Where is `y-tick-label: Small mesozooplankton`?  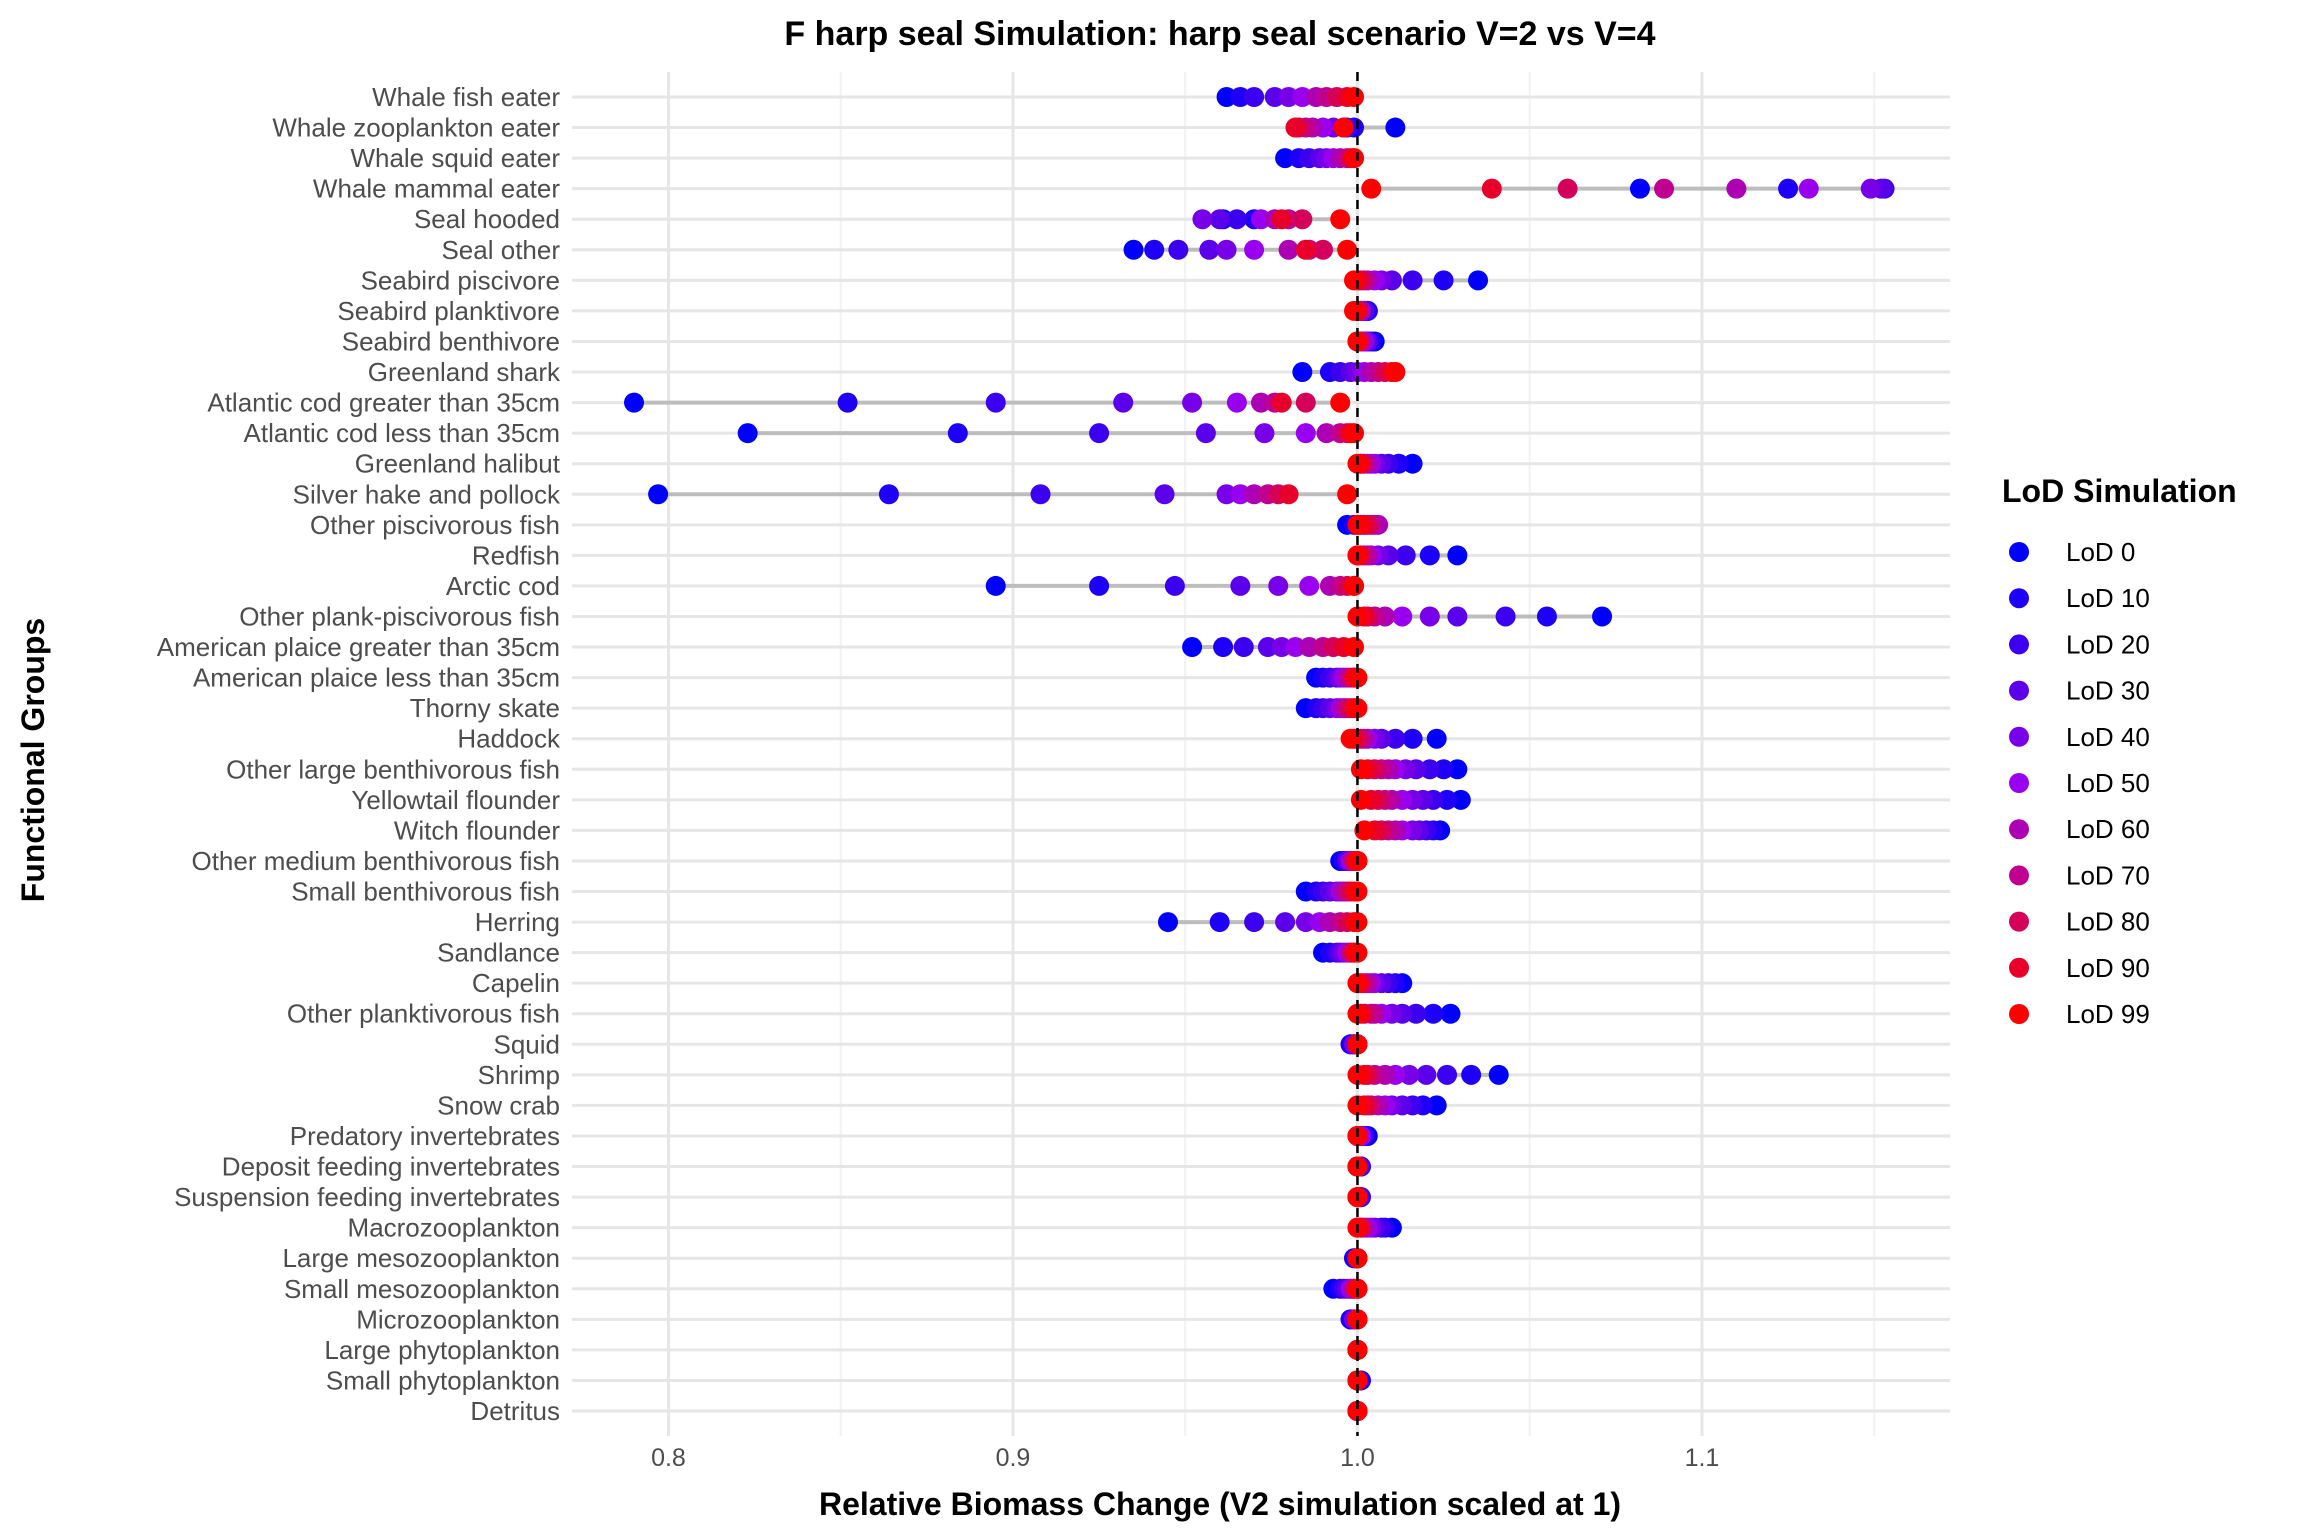
y-tick-label: Small mesozooplankton is located at coordinates (422, 1289).